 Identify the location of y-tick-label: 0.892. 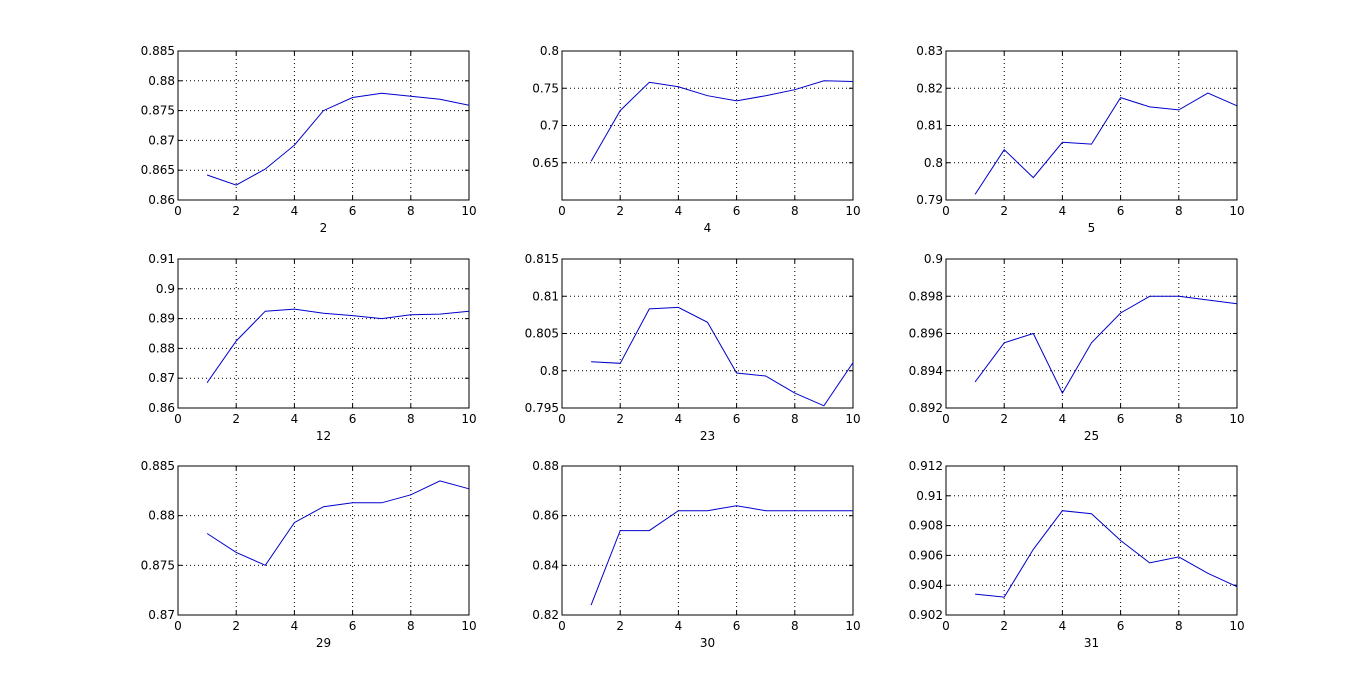
(926, 408).